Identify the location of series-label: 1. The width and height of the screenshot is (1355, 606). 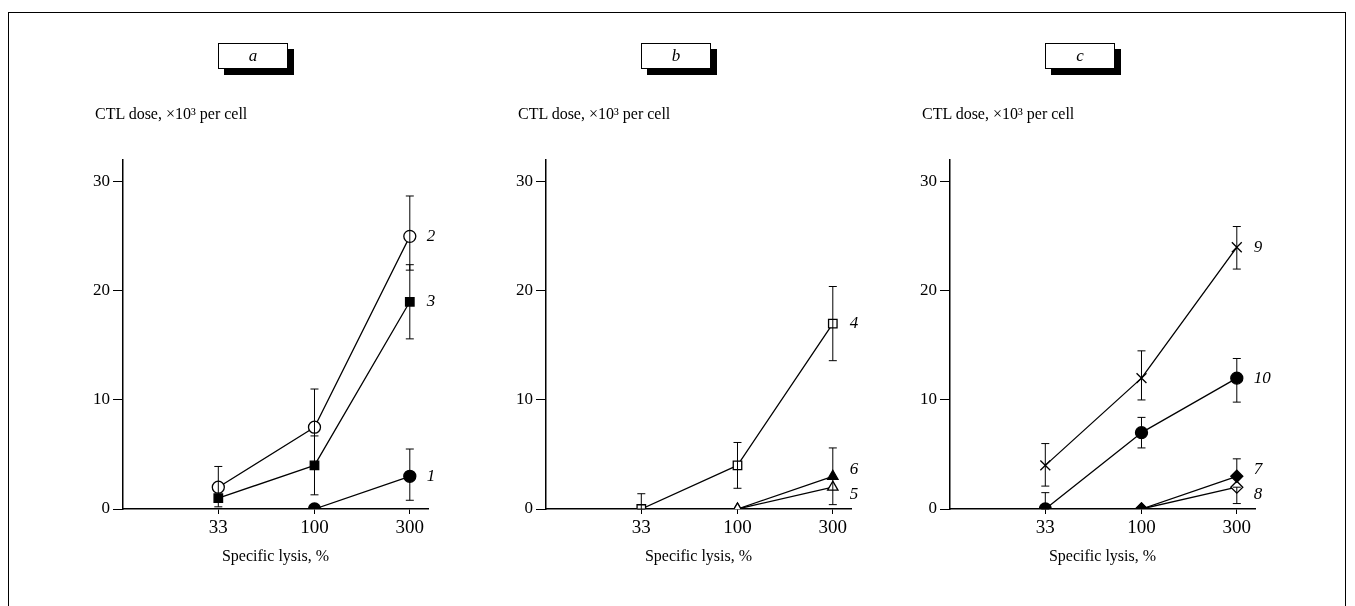
(431, 475).